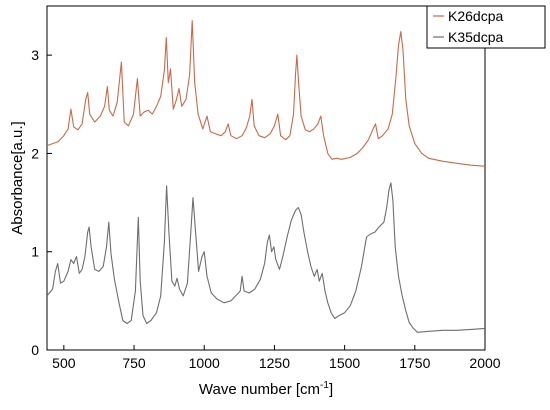 This screenshot has height=410, width=550. What do you see at coordinates (134, 363) in the screenshot?
I see `x-tick-label: 750` at bounding box center [134, 363].